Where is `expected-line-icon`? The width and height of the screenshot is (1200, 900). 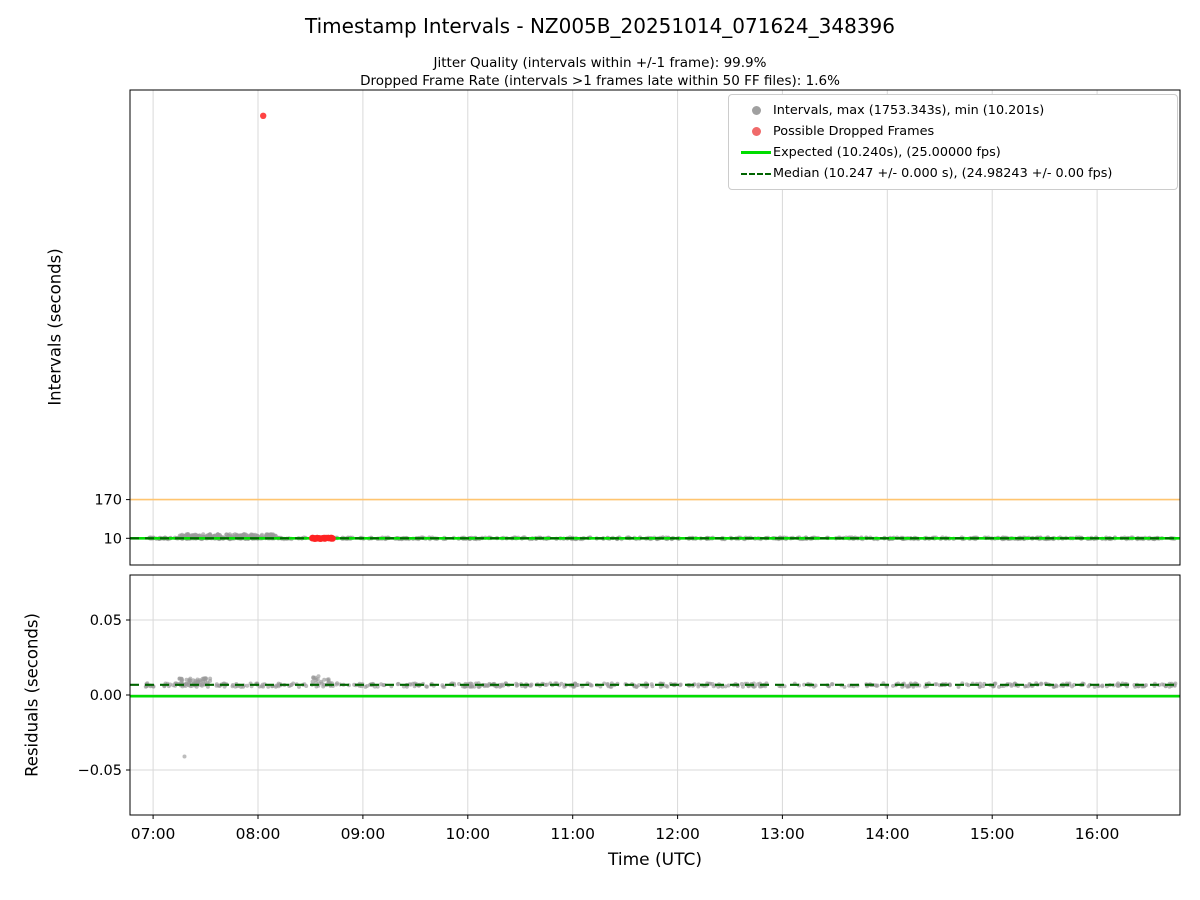
expected-line-icon is located at coordinates (756, 152).